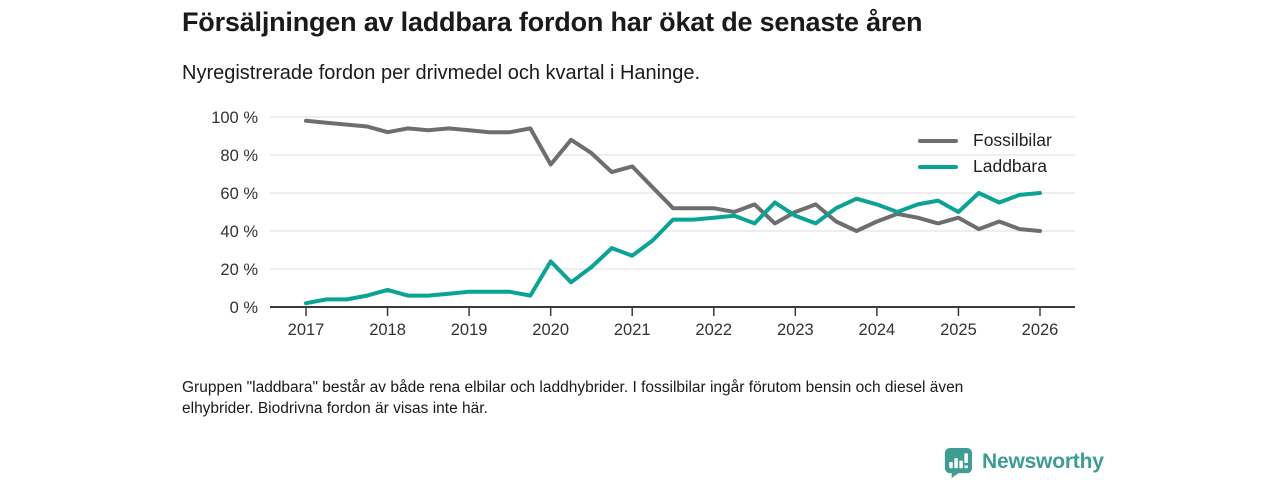 This screenshot has width=1280, height=480. What do you see at coordinates (234, 118) in the screenshot?
I see `y-tick-label: 100 %` at bounding box center [234, 118].